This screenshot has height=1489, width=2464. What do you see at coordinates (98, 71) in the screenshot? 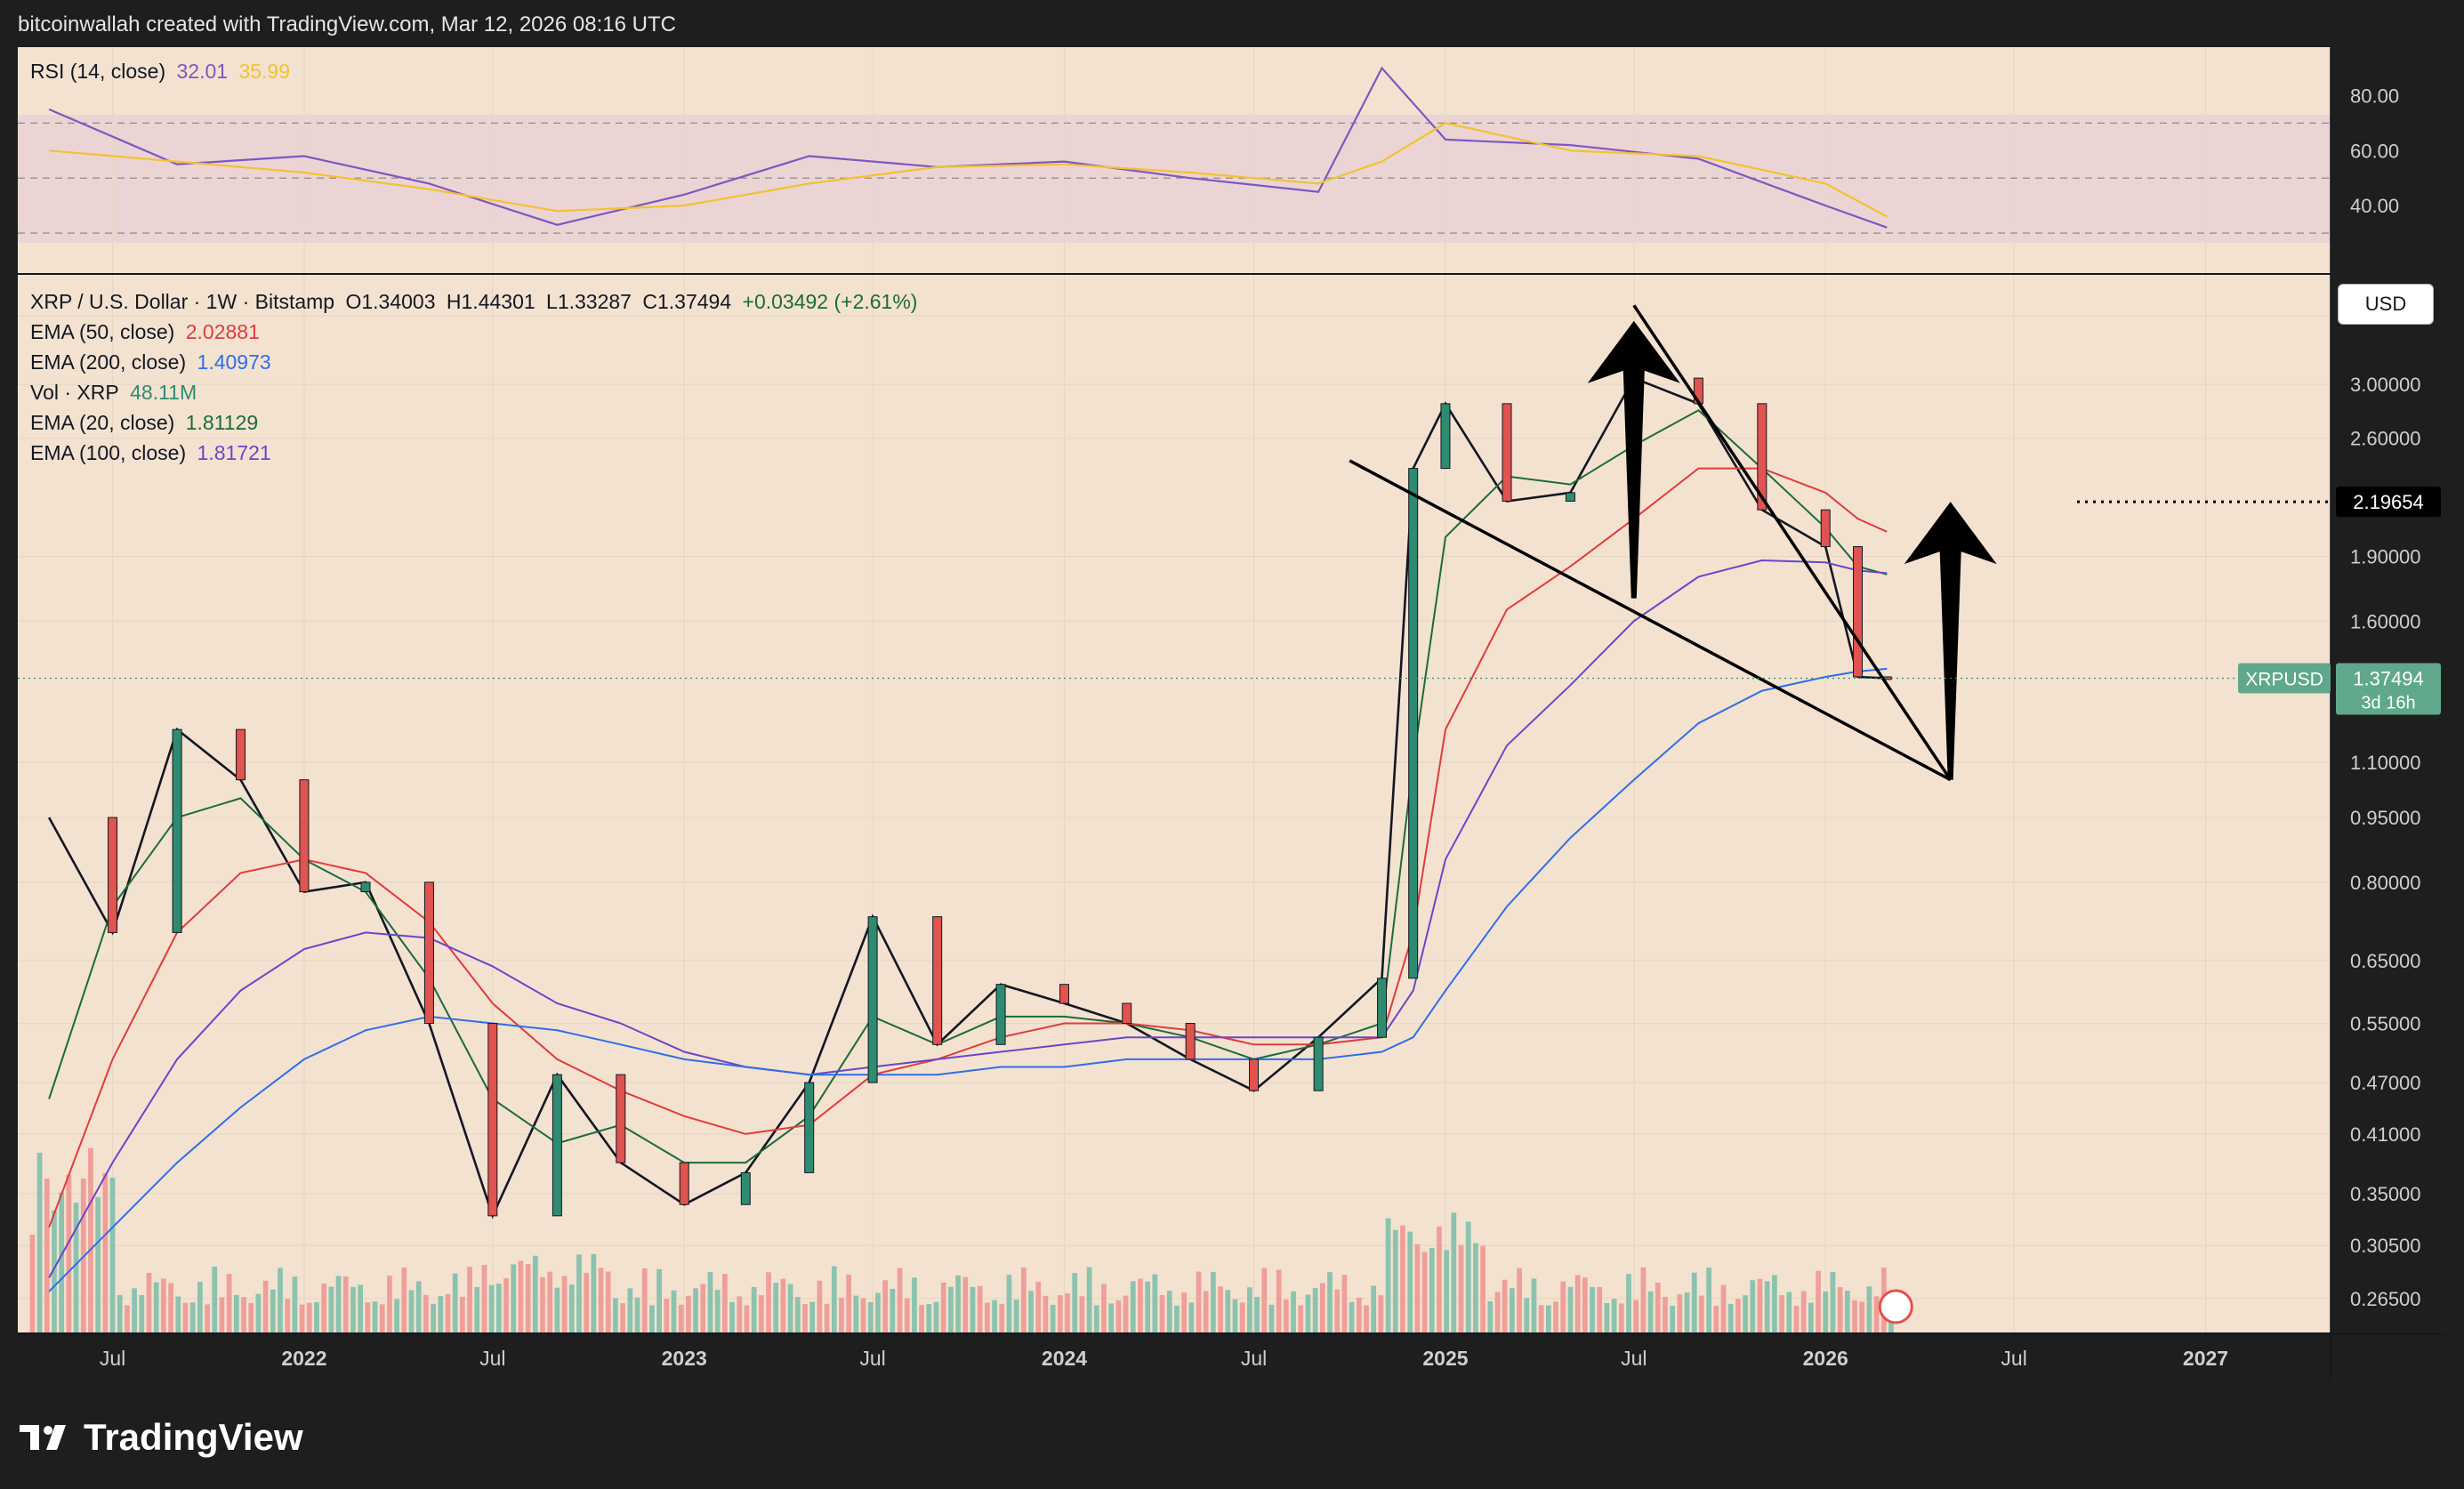
I see `rsi-label: RSI (14, close)` at bounding box center [98, 71].